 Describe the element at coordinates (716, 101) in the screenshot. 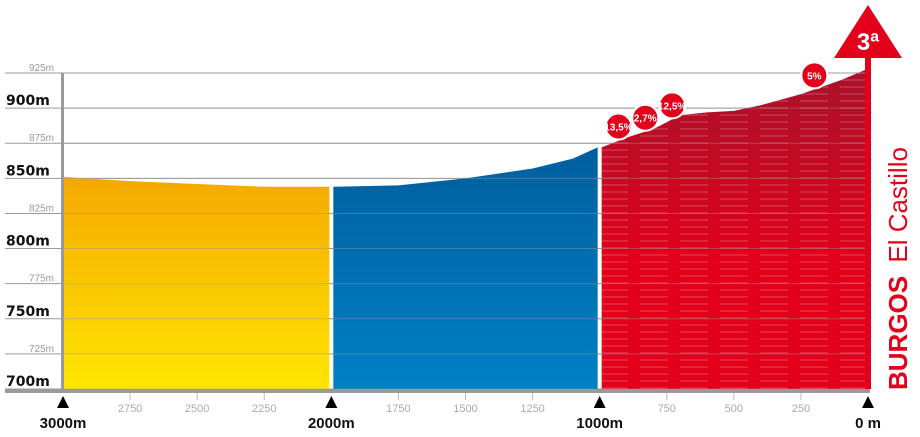

I see `gradient-badges: 13,5%2,7%12,5% 5%` at that location.